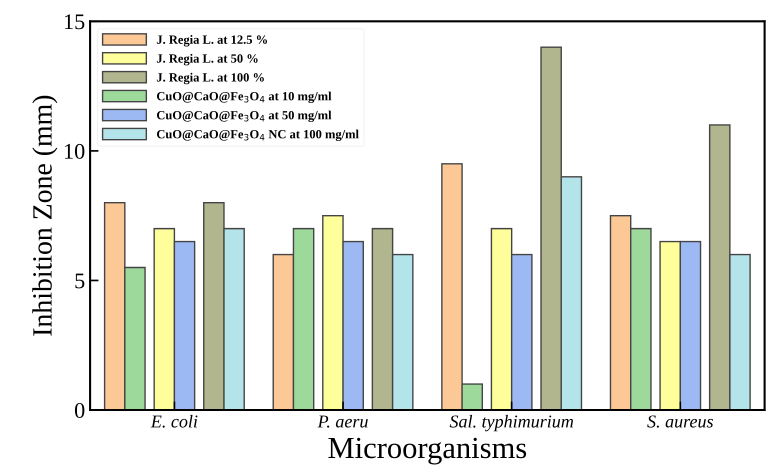  Describe the element at coordinates (244, 98) in the screenshot. I see `legend-label: CuO@CaO@Fe$_{3}$O$_{4}$ at 10 mg/ml` at that location.